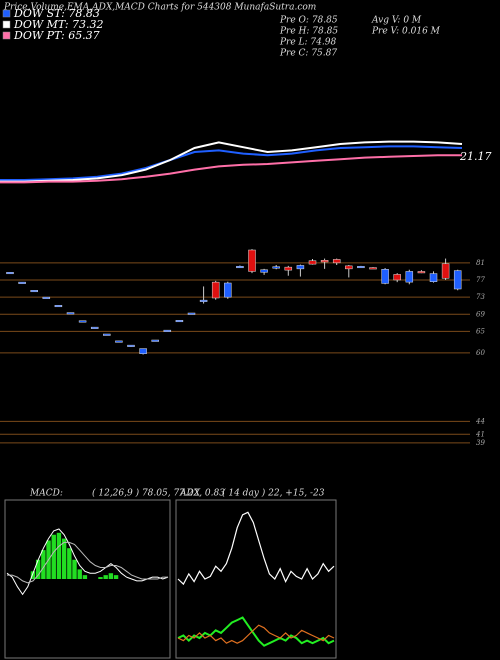  Describe the element at coordinates (480, 353) in the screenshot. I see `y-tick-label: 60` at that location.